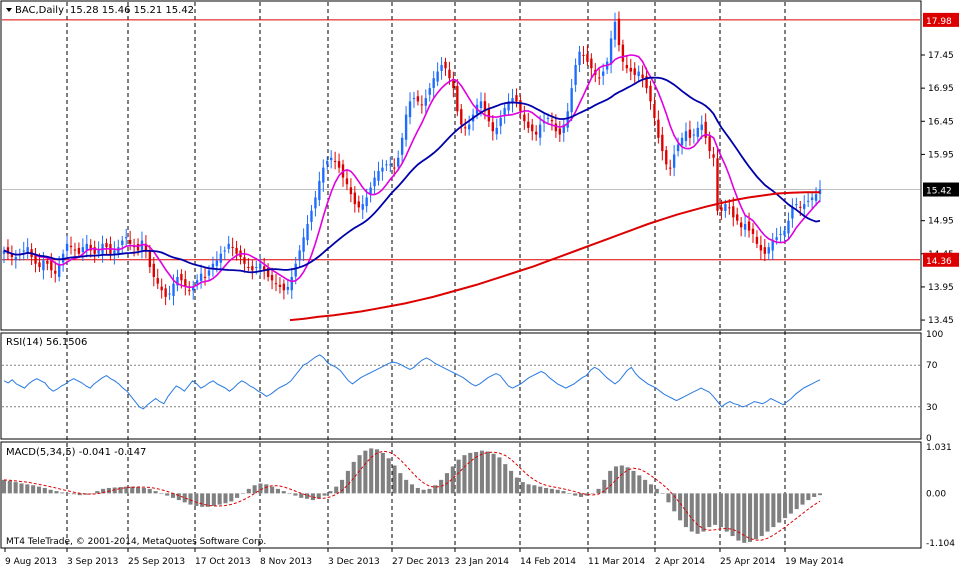 This screenshot has width=961, height=572. What do you see at coordinates (616, 562) in the screenshot?
I see `x-axis-tick-label: 11 Mar 2014` at bounding box center [616, 562].